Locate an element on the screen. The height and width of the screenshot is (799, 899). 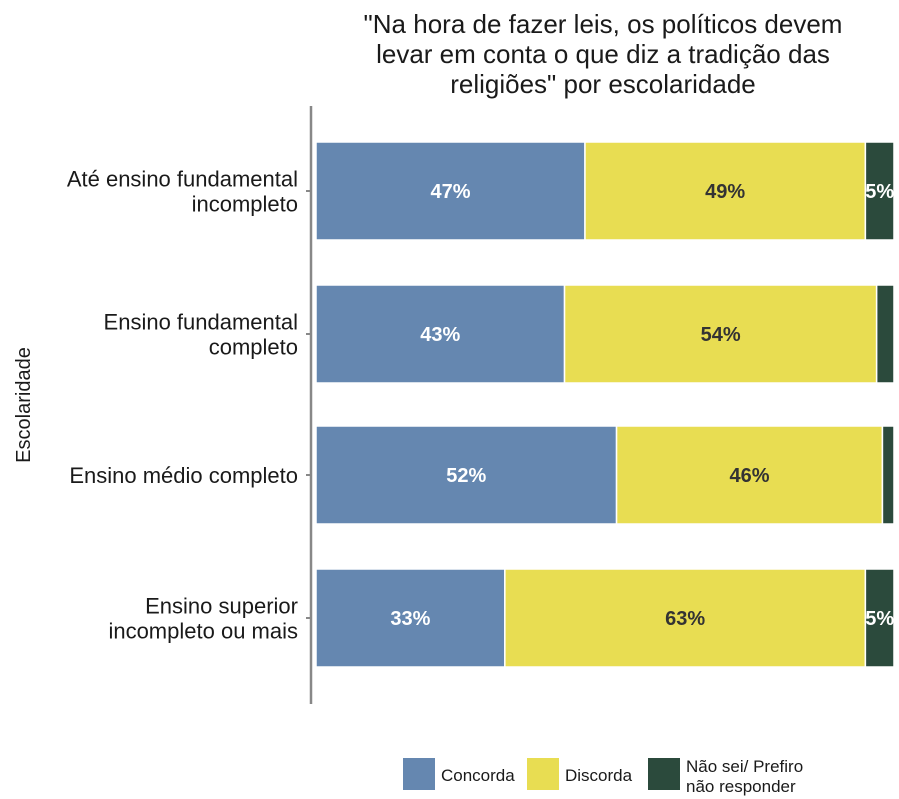
data-label: 63% is located at coordinates (685, 619).